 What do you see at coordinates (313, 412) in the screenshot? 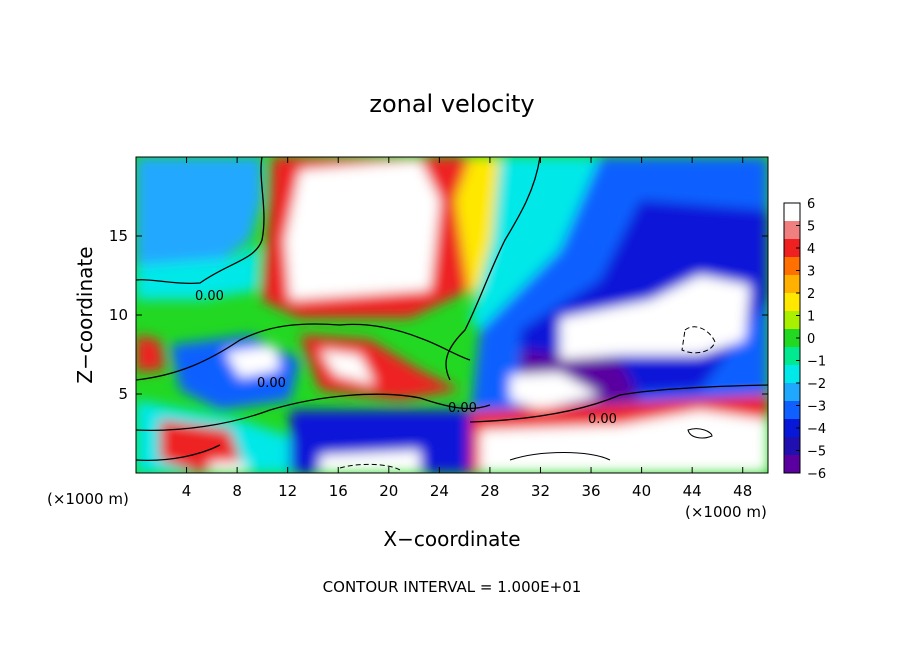
I see `contour-zero-low` at bounding box center [313, 412].